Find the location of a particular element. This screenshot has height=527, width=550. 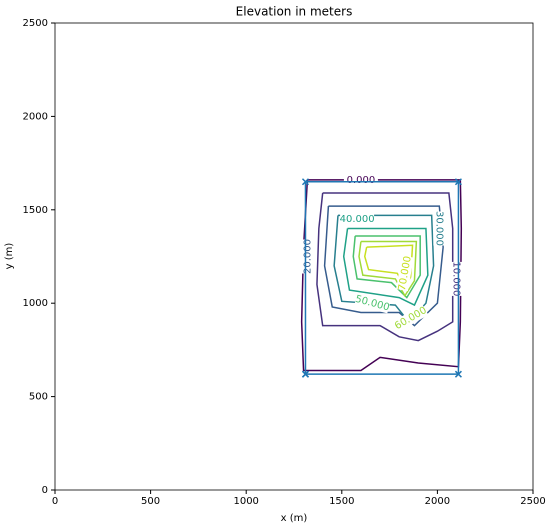

x-tick-label: 2000 is located at coordinates (437, 501).